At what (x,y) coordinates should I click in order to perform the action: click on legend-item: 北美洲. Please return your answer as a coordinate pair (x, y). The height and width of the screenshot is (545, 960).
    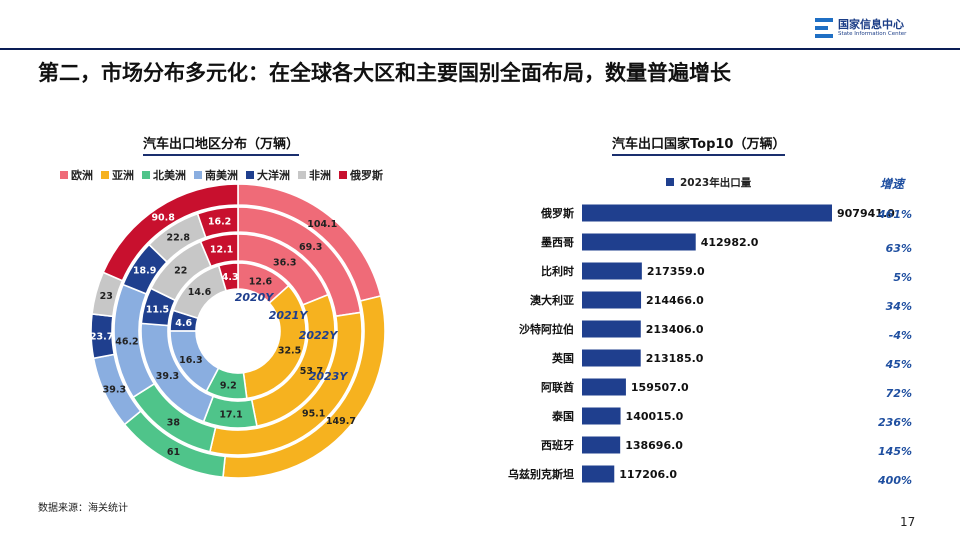
    Looking at the image, I should click on (164, 175).